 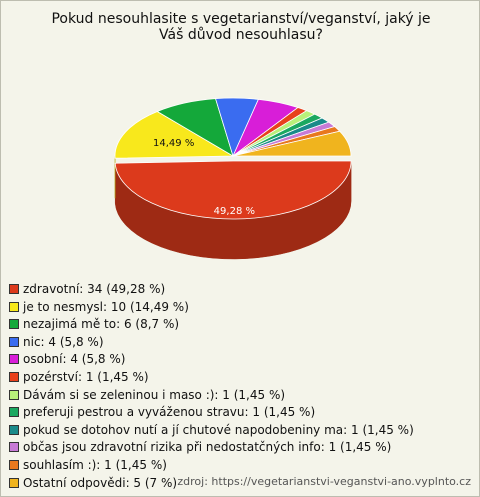 I want to click on legend-label: Ostatní odpovědi: 5 (7 %), so click(x=100, y=482).